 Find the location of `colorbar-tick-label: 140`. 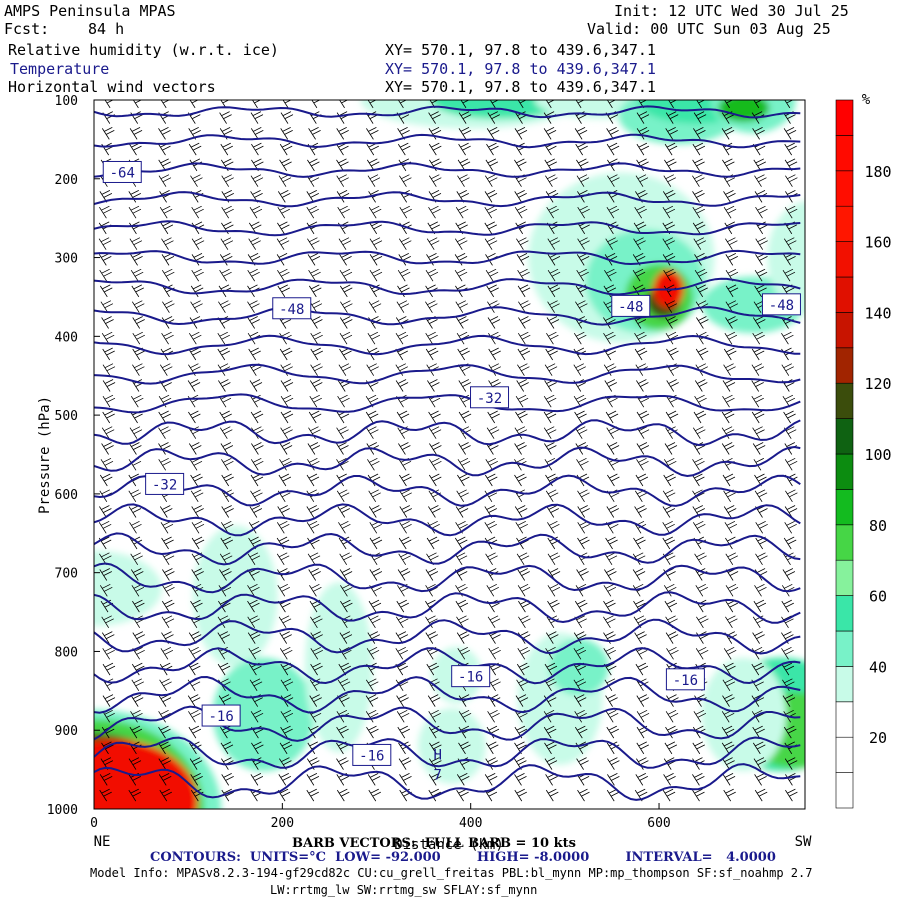

colorbar-tick-label: 140 is located at coordinates (877, 313).